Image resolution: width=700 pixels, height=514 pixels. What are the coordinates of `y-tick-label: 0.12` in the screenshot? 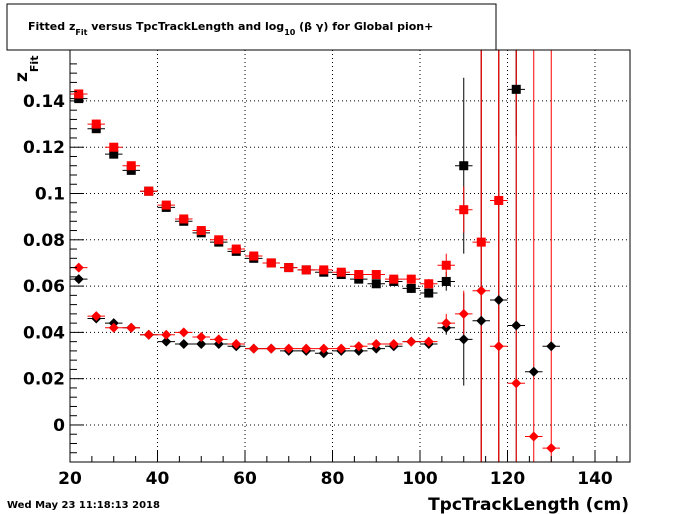 It's located at (44, 148).